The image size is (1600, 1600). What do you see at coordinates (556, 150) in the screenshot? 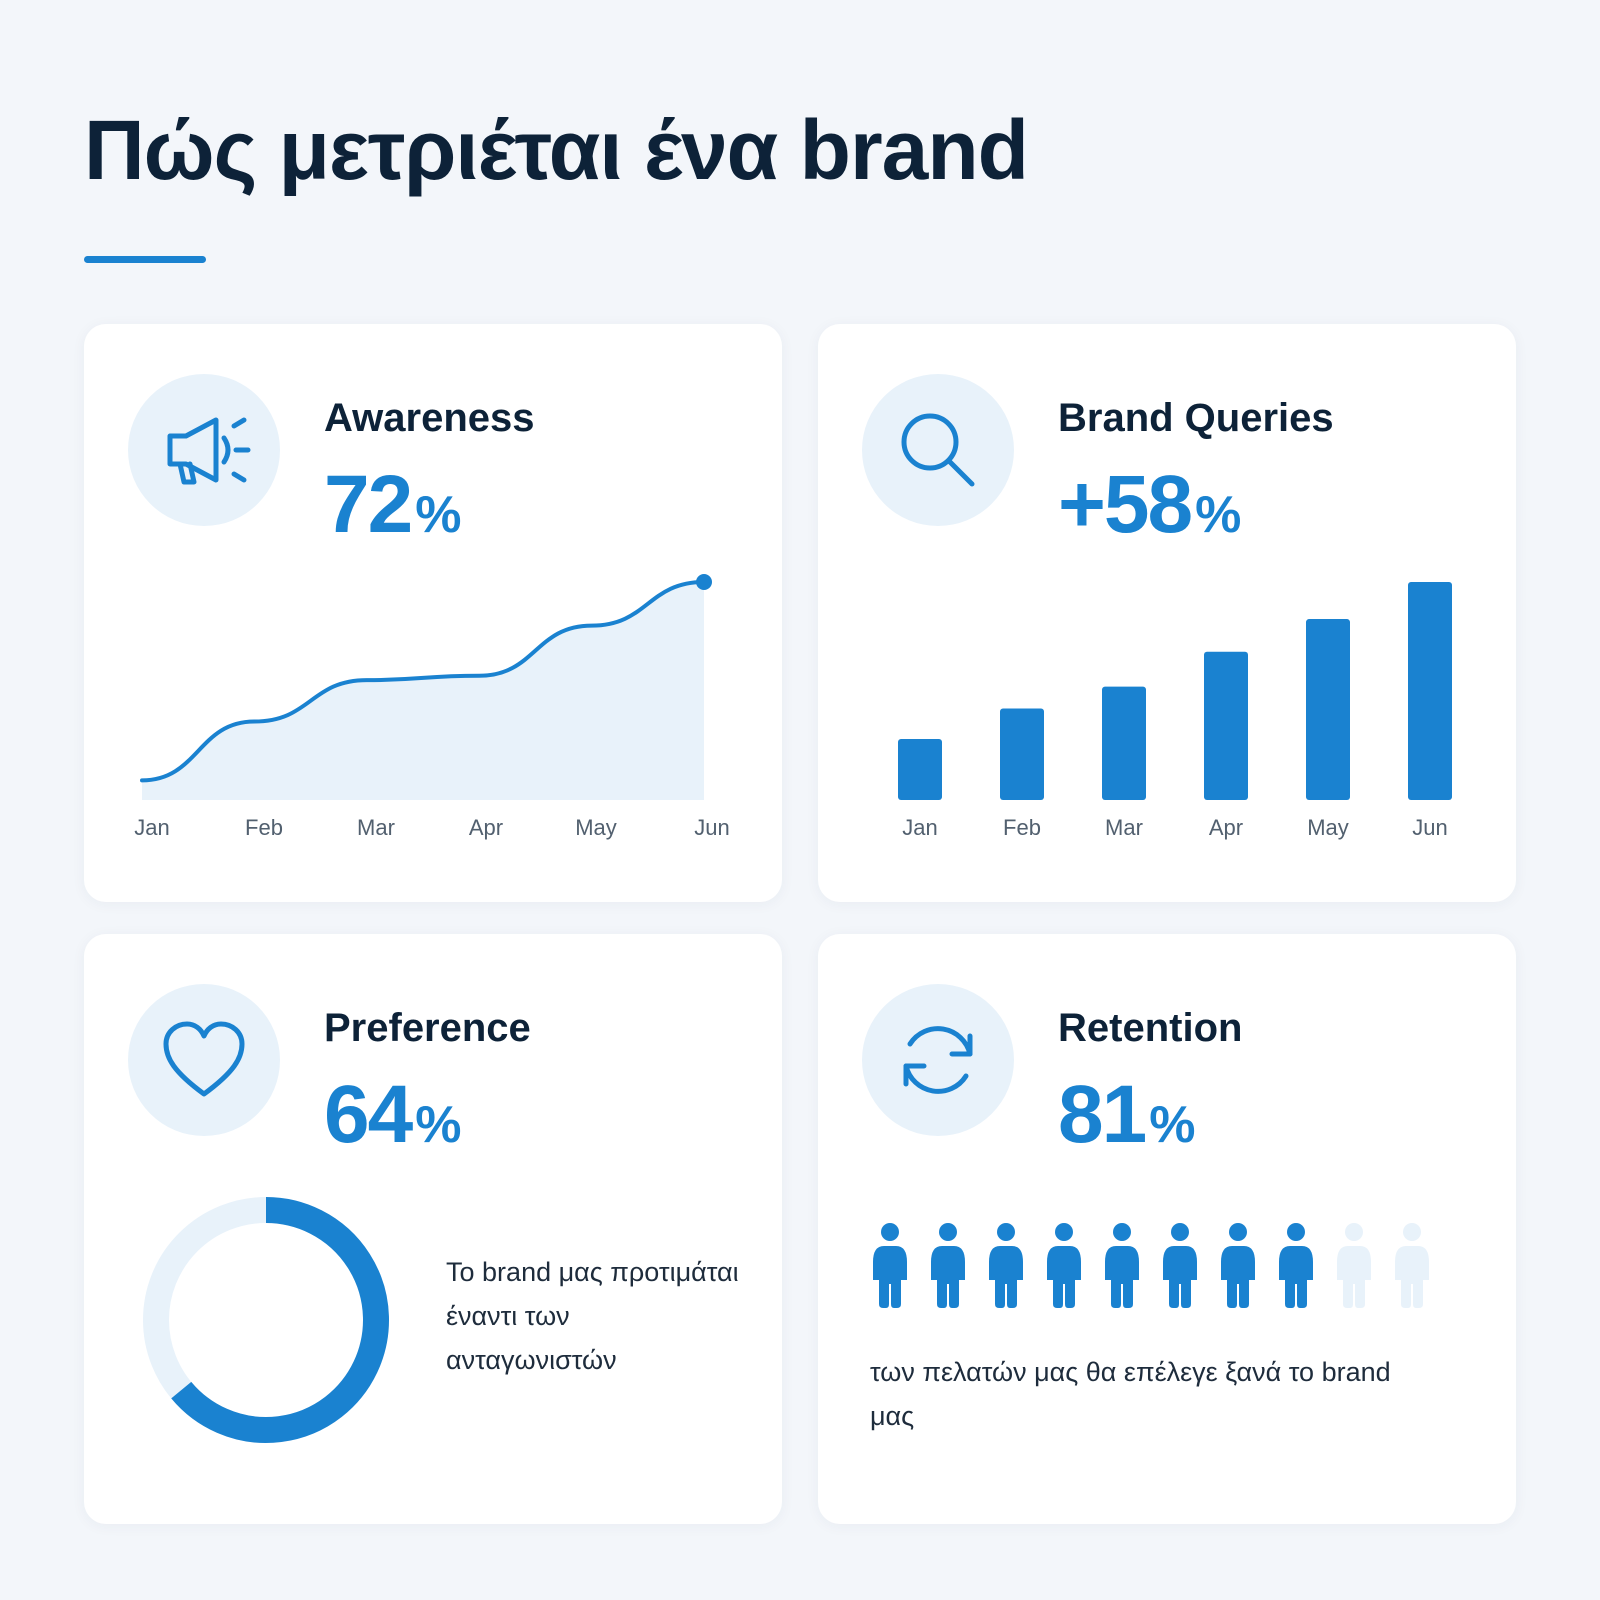
I see `page-title: Πώς μετριέται ένα brand` at bounding box center [556, 150].